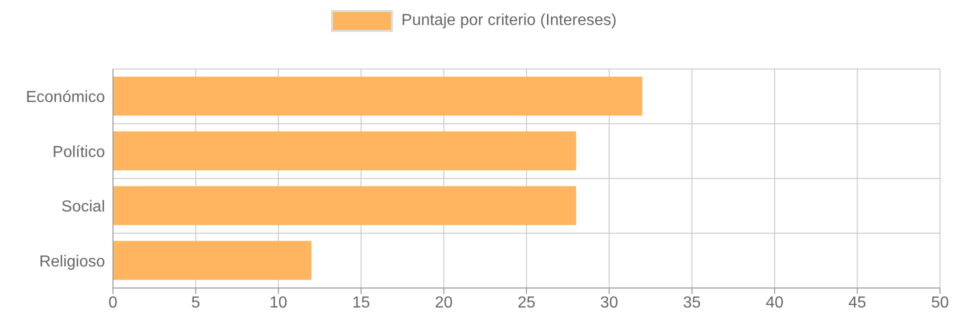 Image resolution: width=955 pixels, height=330 pixels. Describe the element at coordinates (113, 303) in the screenshot. I see `x-tick-label: 0` at that location.